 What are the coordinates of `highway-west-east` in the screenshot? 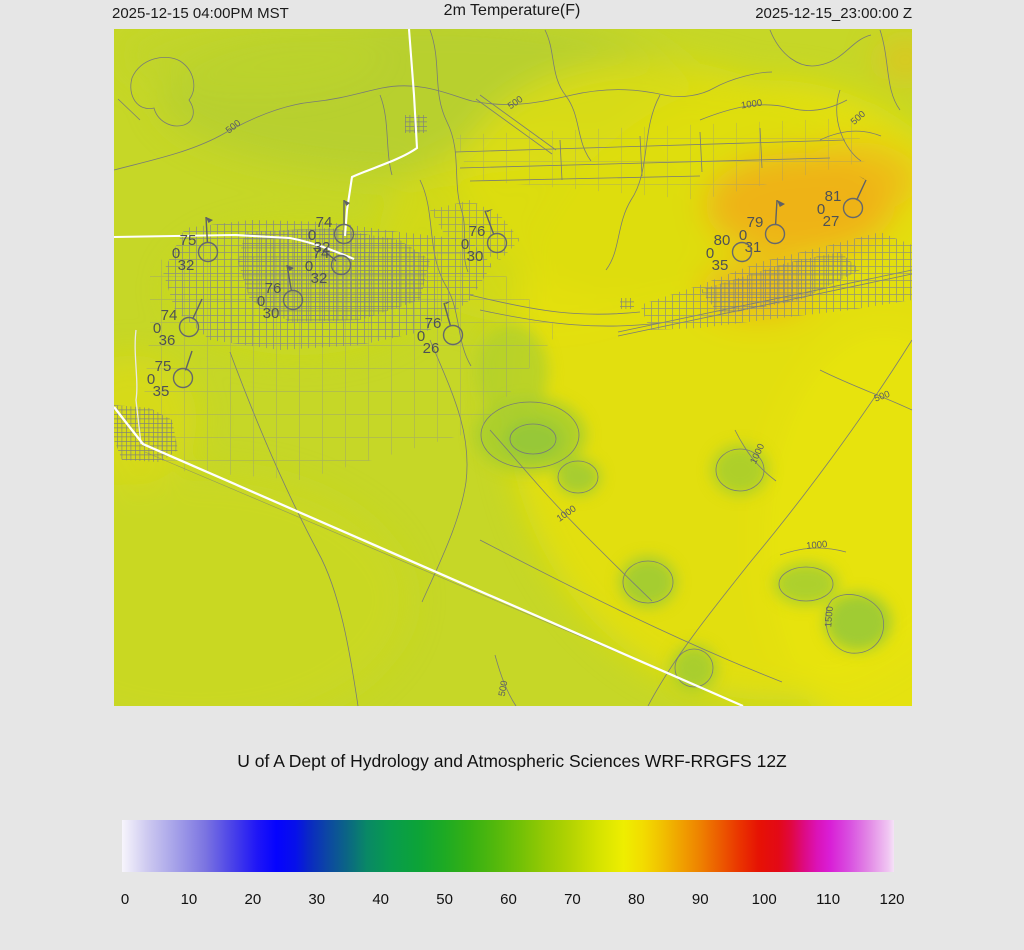 It's located at (234, 246).